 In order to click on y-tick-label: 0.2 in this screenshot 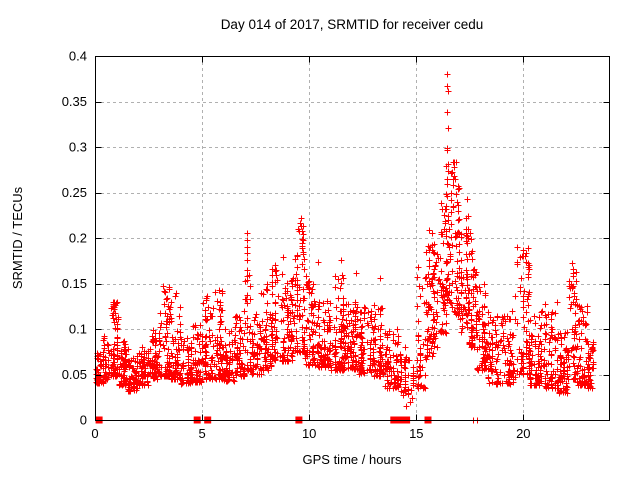, I will do `click(78, 238)`.